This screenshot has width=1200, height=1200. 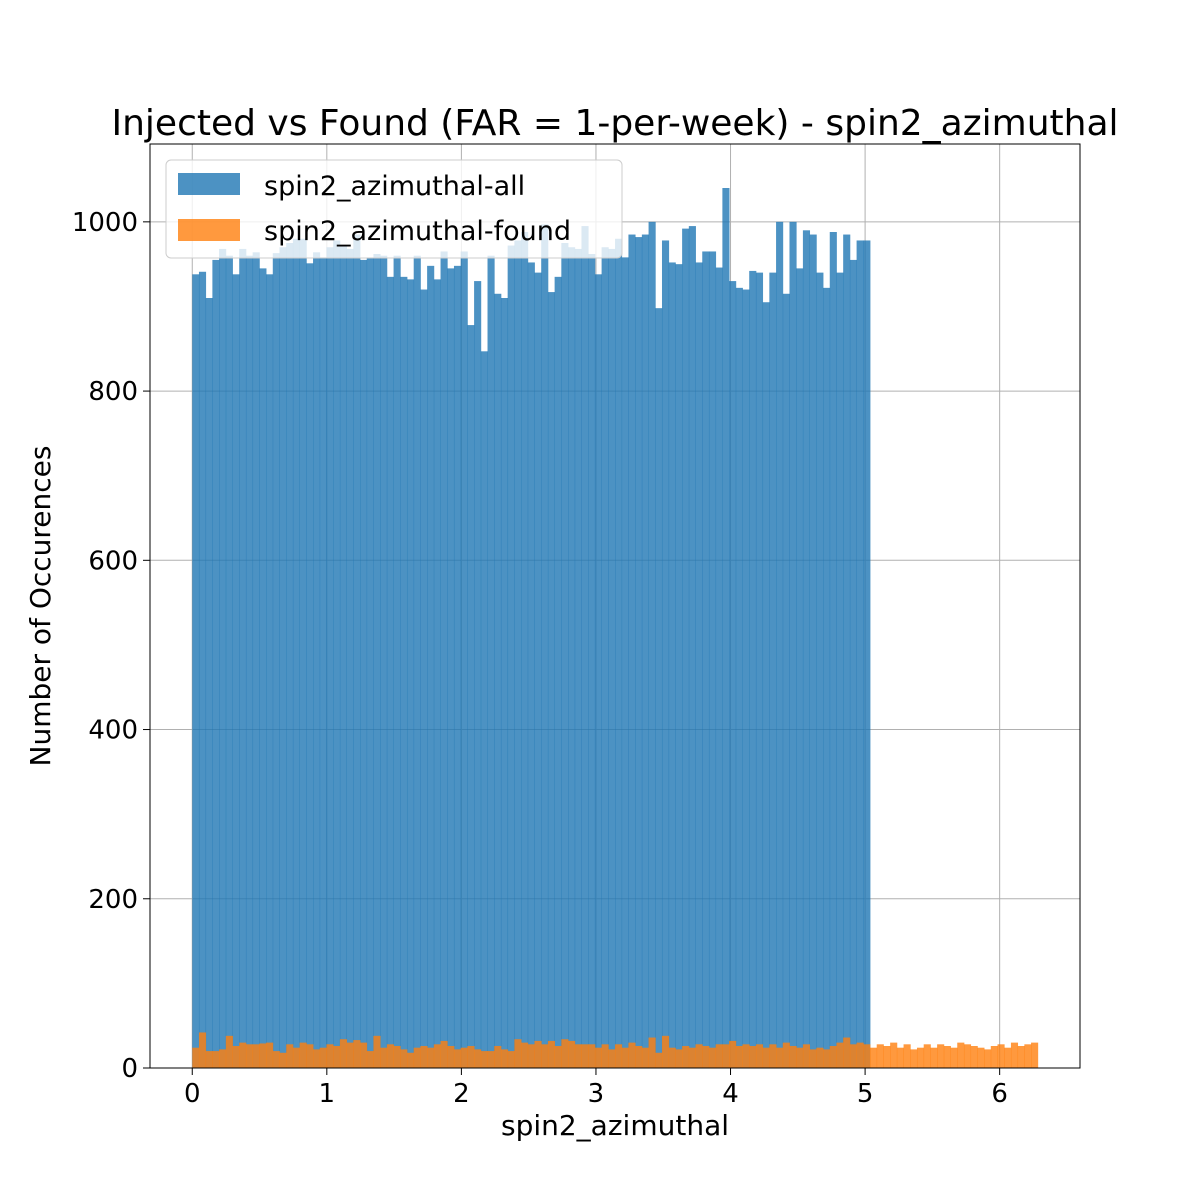 What do you see at coordinates (209, 230) in the screenshot?
I see `legend-swatch-found` at bounding box center [209, 230].